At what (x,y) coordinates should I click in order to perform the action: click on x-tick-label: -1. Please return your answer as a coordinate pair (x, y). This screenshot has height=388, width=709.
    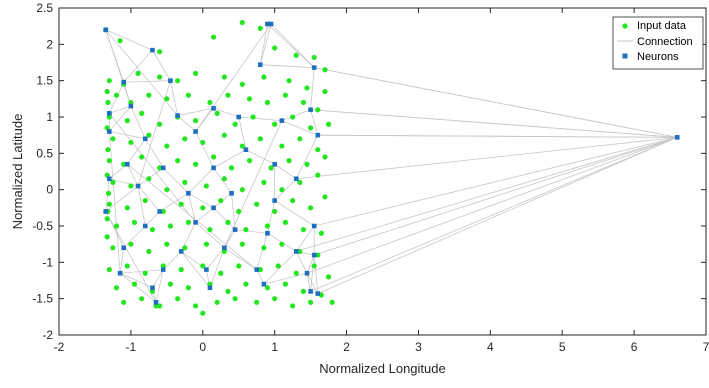
    Looking at the image, I should click on (131, 347).